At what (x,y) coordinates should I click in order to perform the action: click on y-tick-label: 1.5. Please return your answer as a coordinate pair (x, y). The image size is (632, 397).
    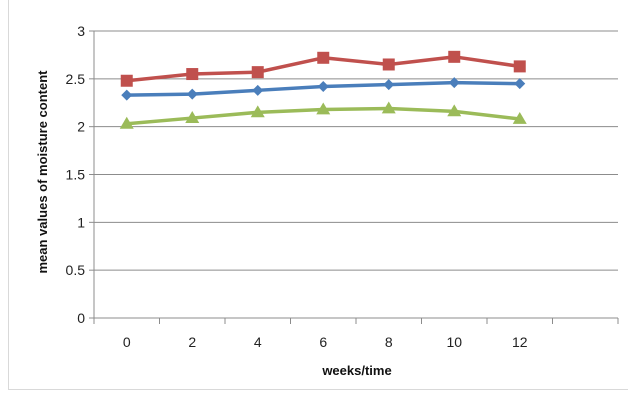
    Looking at the image, I should click on (76, 175).